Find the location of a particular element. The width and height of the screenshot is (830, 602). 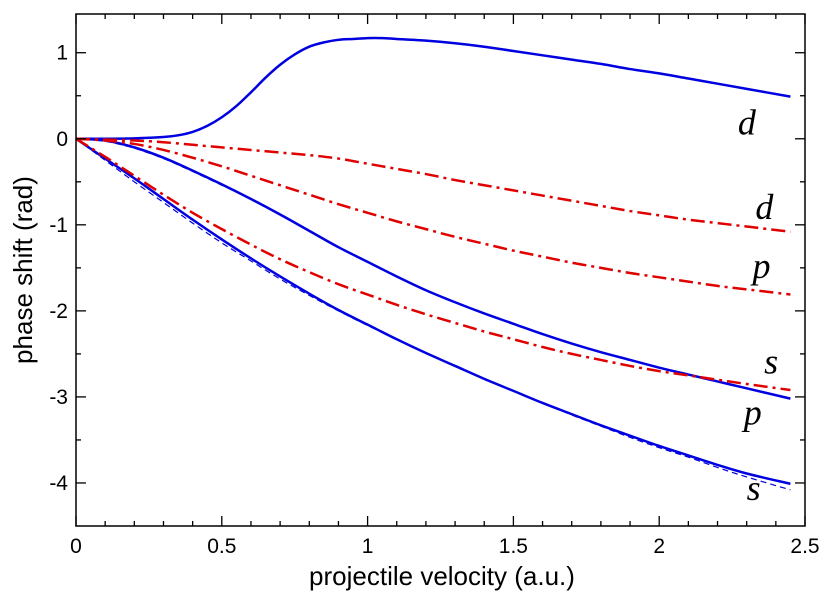

x-tick-label: 1 is located at coordinates (368, 546).